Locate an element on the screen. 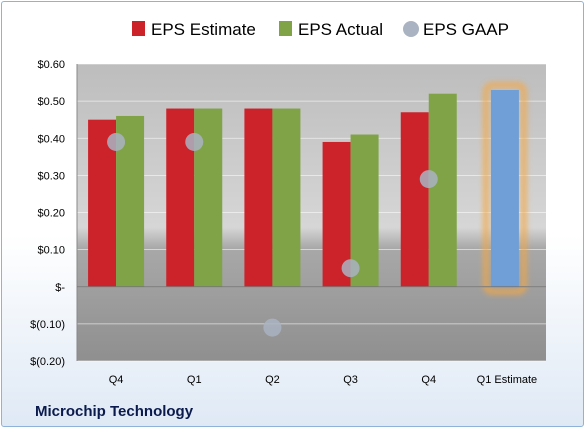 This screenshot has height=430, width=587. y-tick-label: $0.50 is located at coordinates (51, 102).